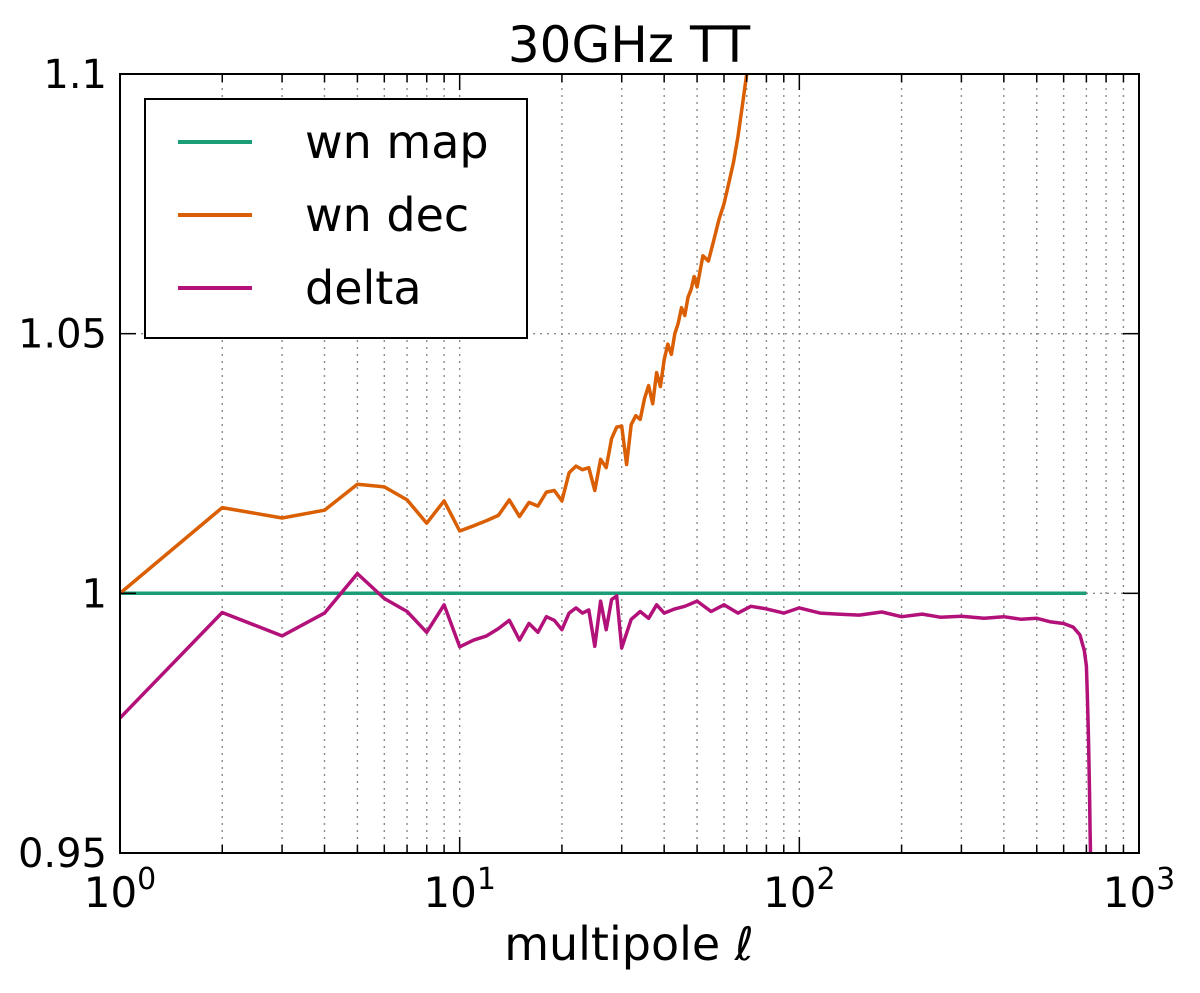 Image resolution: width=1200 pixels, height=993 pixels. I want to click on y-tick-label: 1, so click(94, 594).